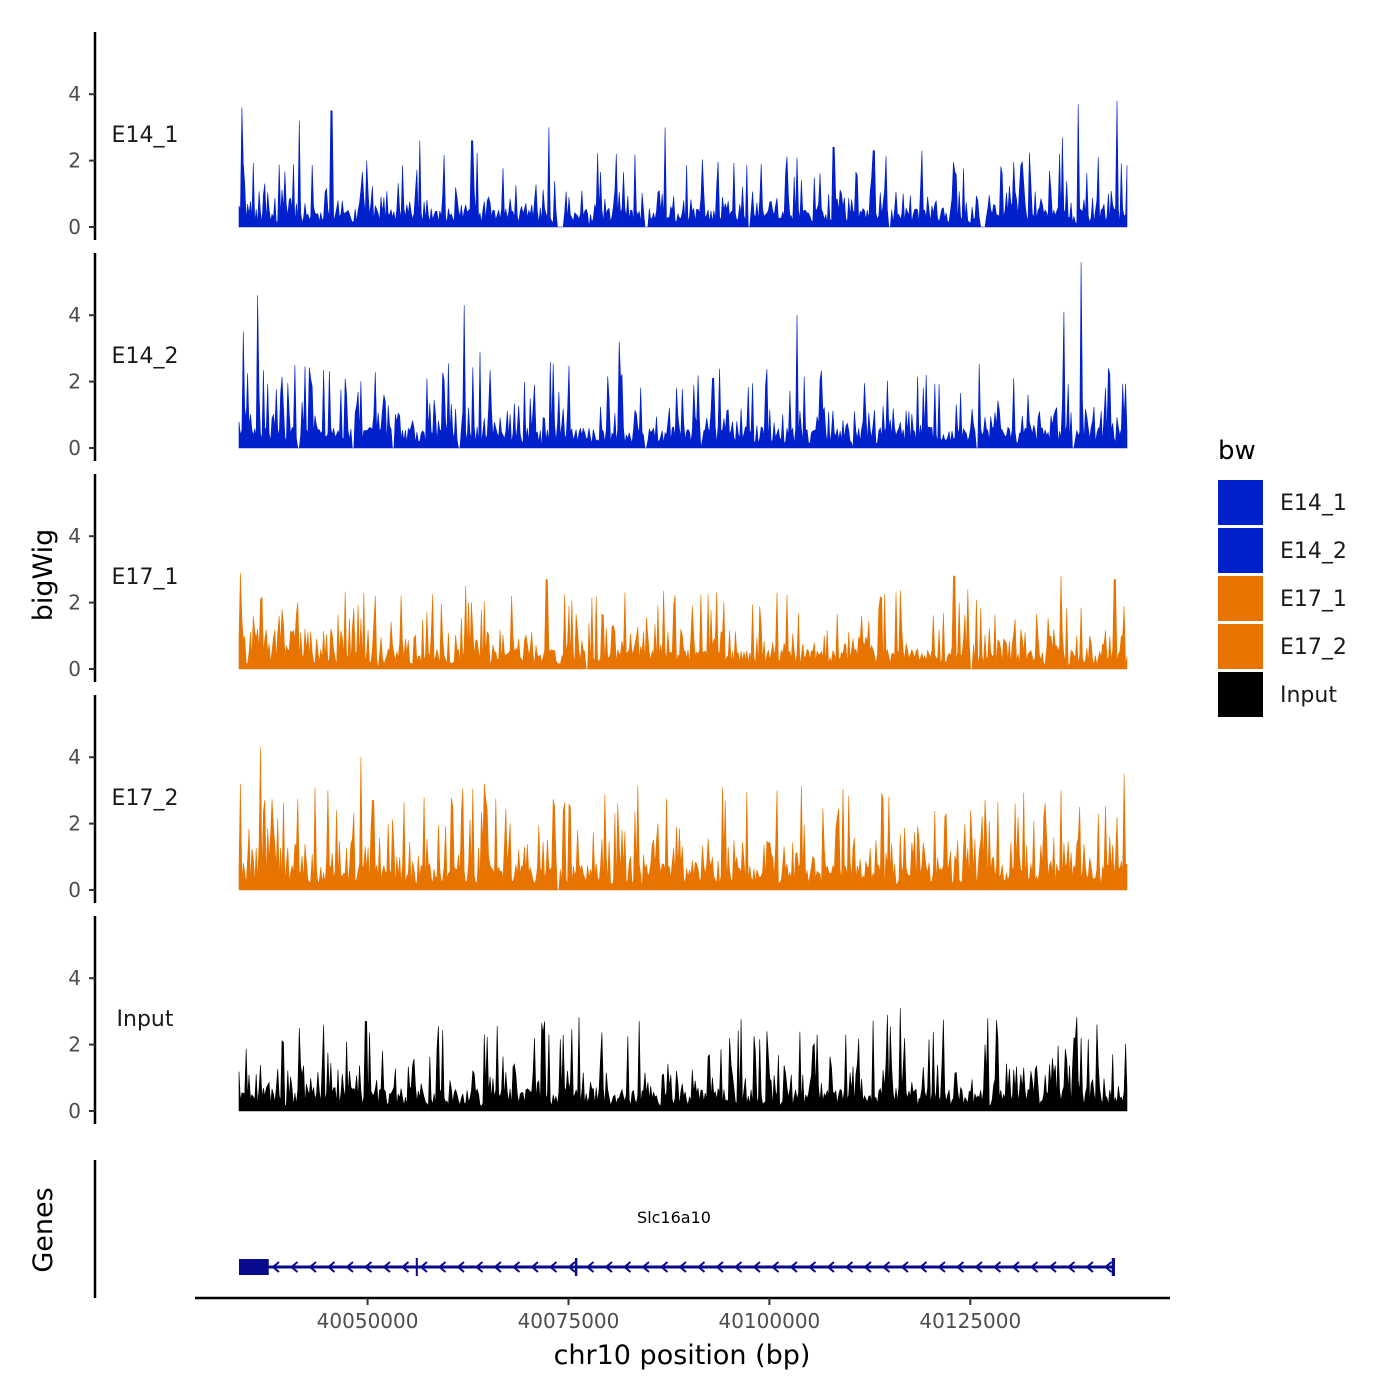 This screenshot has width=1400, height=1400. I want to click on track-label: E14_1, so click(145, 135).